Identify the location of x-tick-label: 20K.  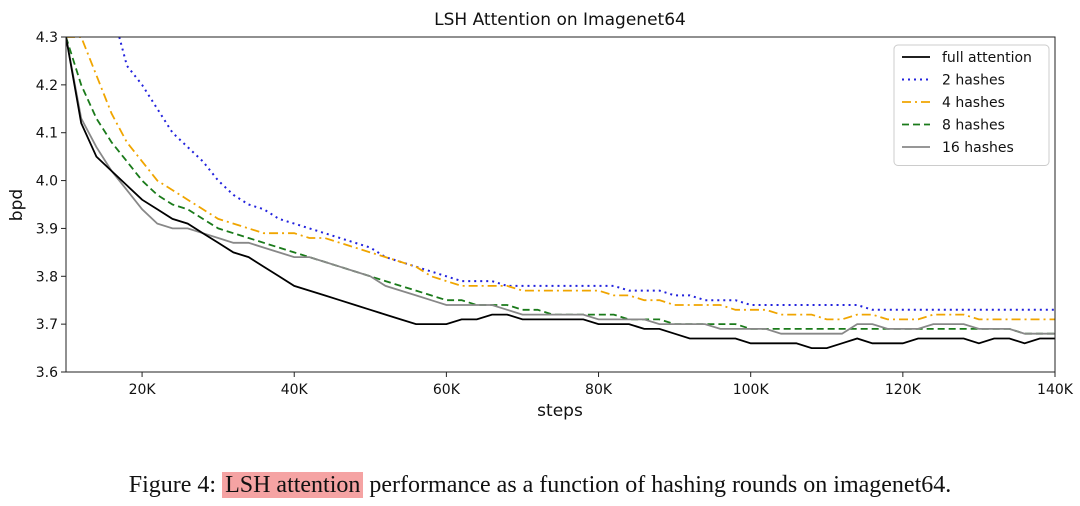
(143, 390).